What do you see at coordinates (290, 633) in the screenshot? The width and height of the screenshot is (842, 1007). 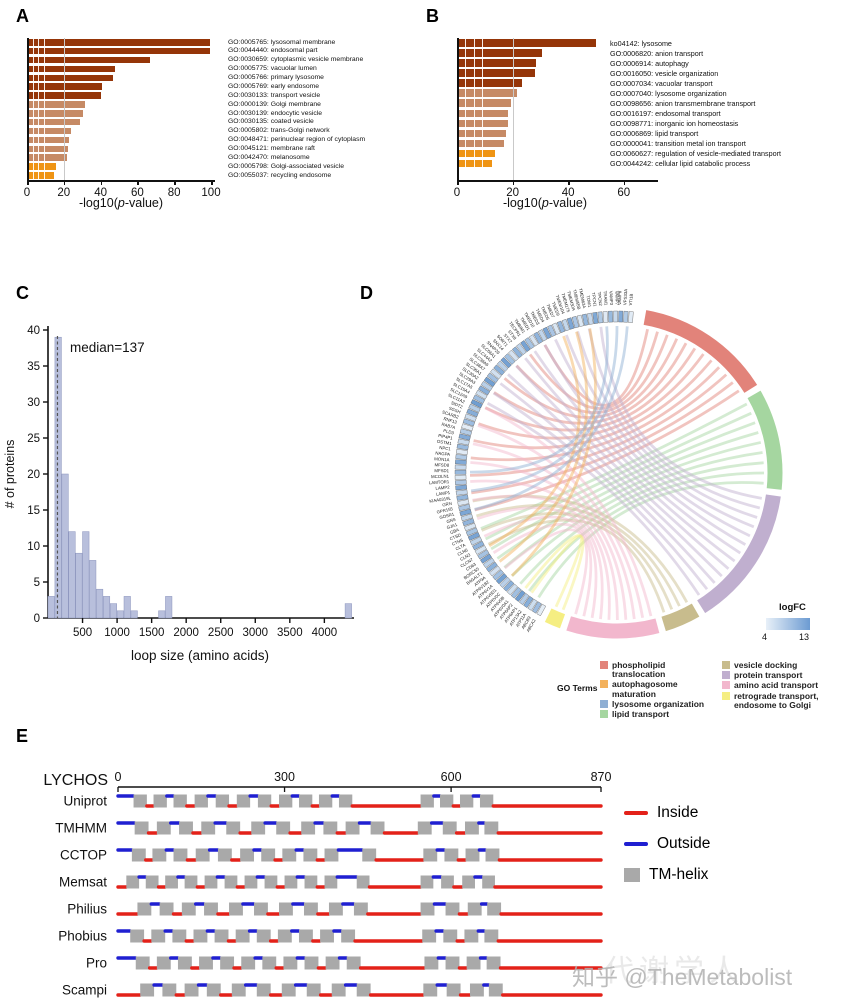 I see `tick-label: 3500` at bounding box center [290, 633].